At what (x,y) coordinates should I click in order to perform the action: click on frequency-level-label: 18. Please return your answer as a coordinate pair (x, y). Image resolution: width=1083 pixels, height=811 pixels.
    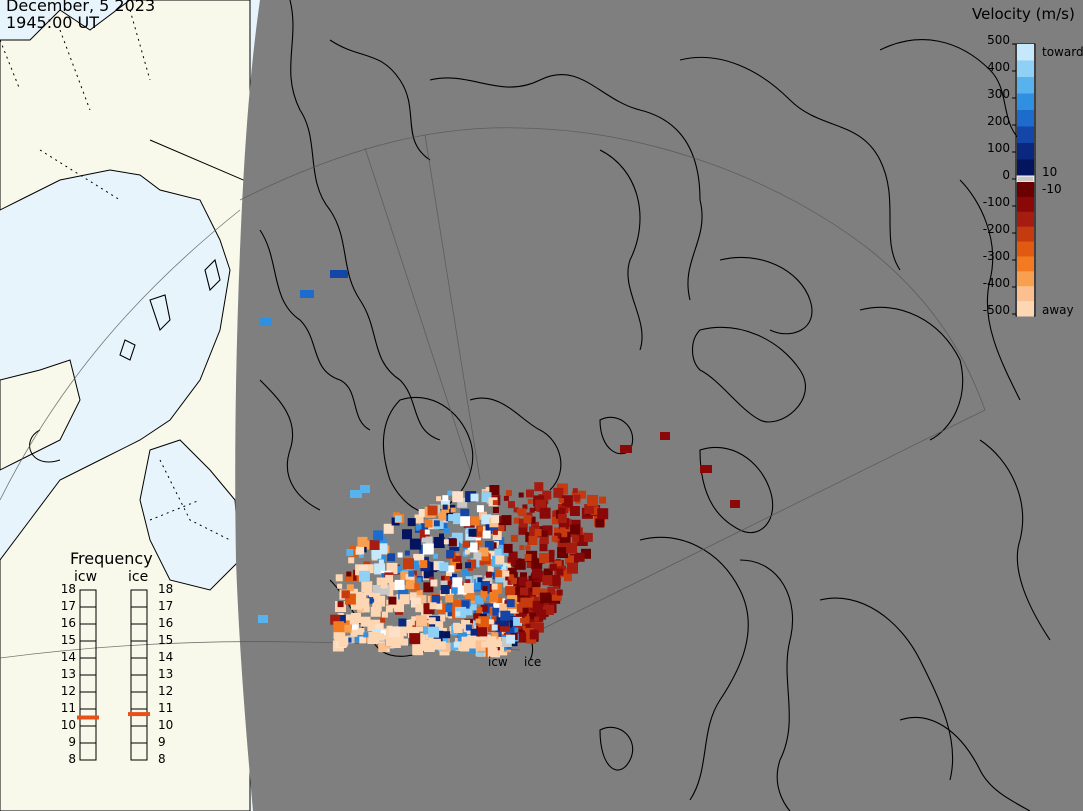
    Looking at the image, I should click on (68, 589).